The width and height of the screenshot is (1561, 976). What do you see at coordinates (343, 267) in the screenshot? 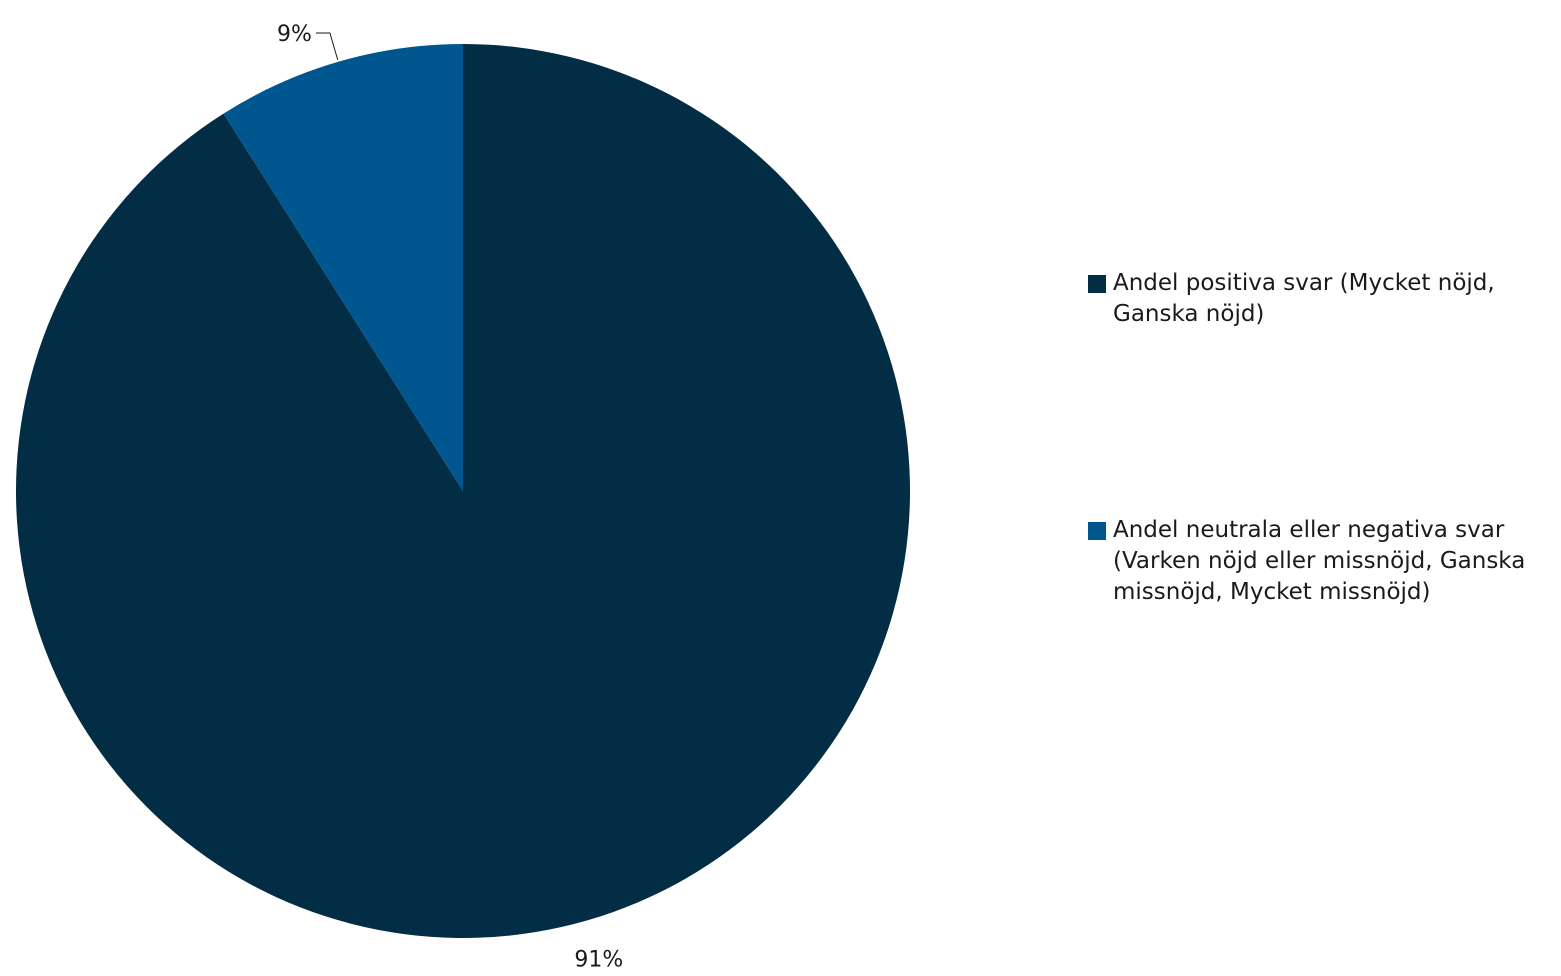
I see `pie-slice-neutral-negative` at bounding box center [343, 267].